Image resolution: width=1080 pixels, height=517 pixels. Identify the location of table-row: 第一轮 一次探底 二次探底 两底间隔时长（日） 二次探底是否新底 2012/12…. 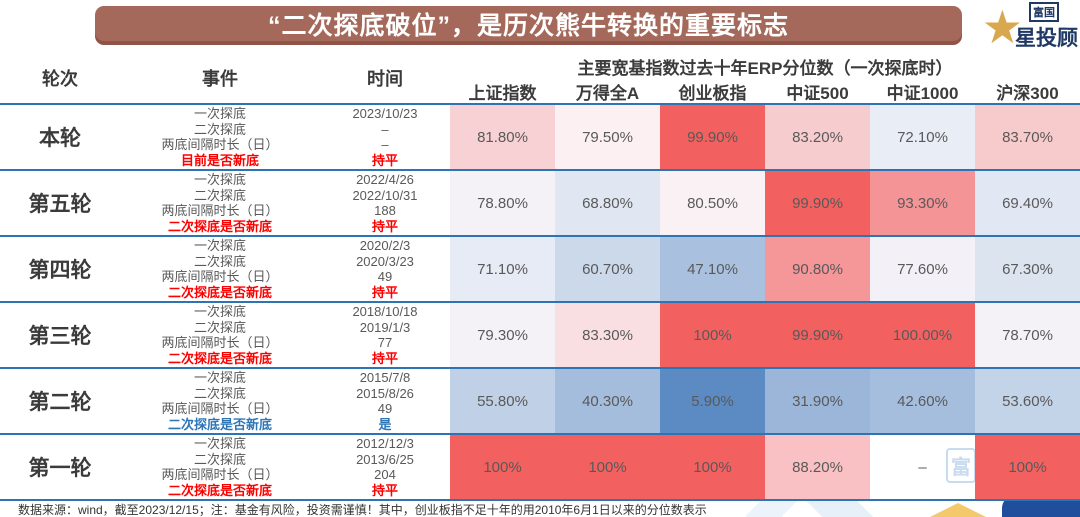
(540, 467).